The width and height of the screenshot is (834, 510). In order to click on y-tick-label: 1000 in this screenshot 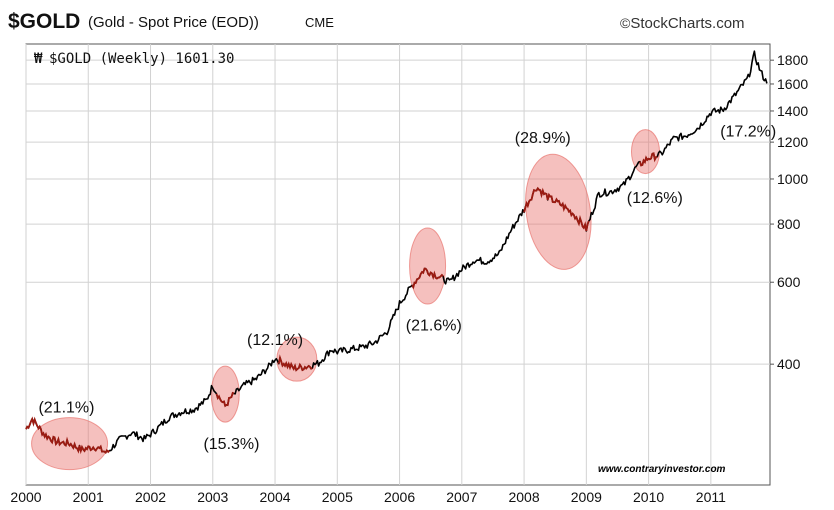, I will do `click(792, 179)`.